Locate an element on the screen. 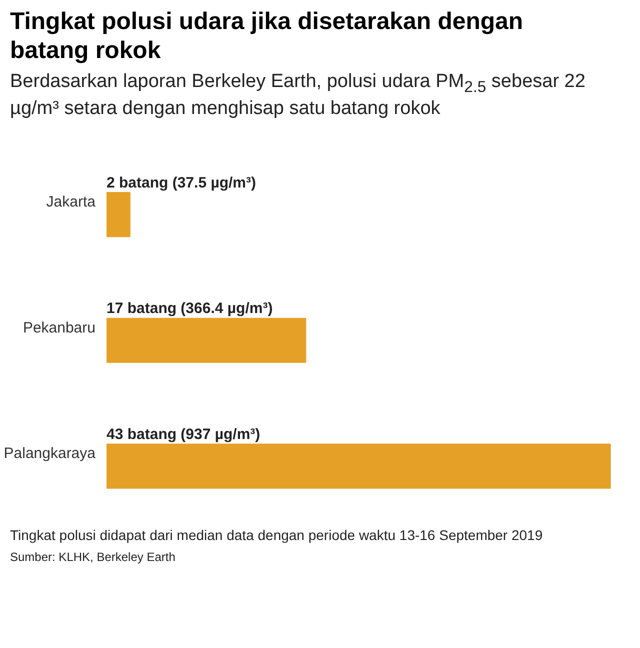  data-label: 2 batang (37.5 µg/m³) is located at coordinates (181, 183).